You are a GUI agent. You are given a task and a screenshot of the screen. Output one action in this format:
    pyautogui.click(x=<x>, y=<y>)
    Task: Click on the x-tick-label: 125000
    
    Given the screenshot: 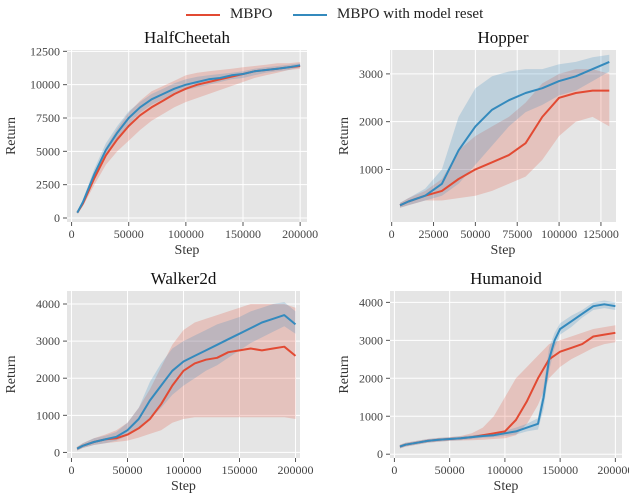 What is the action you would take?
    pyautogui.click(x=601, y=234)
    